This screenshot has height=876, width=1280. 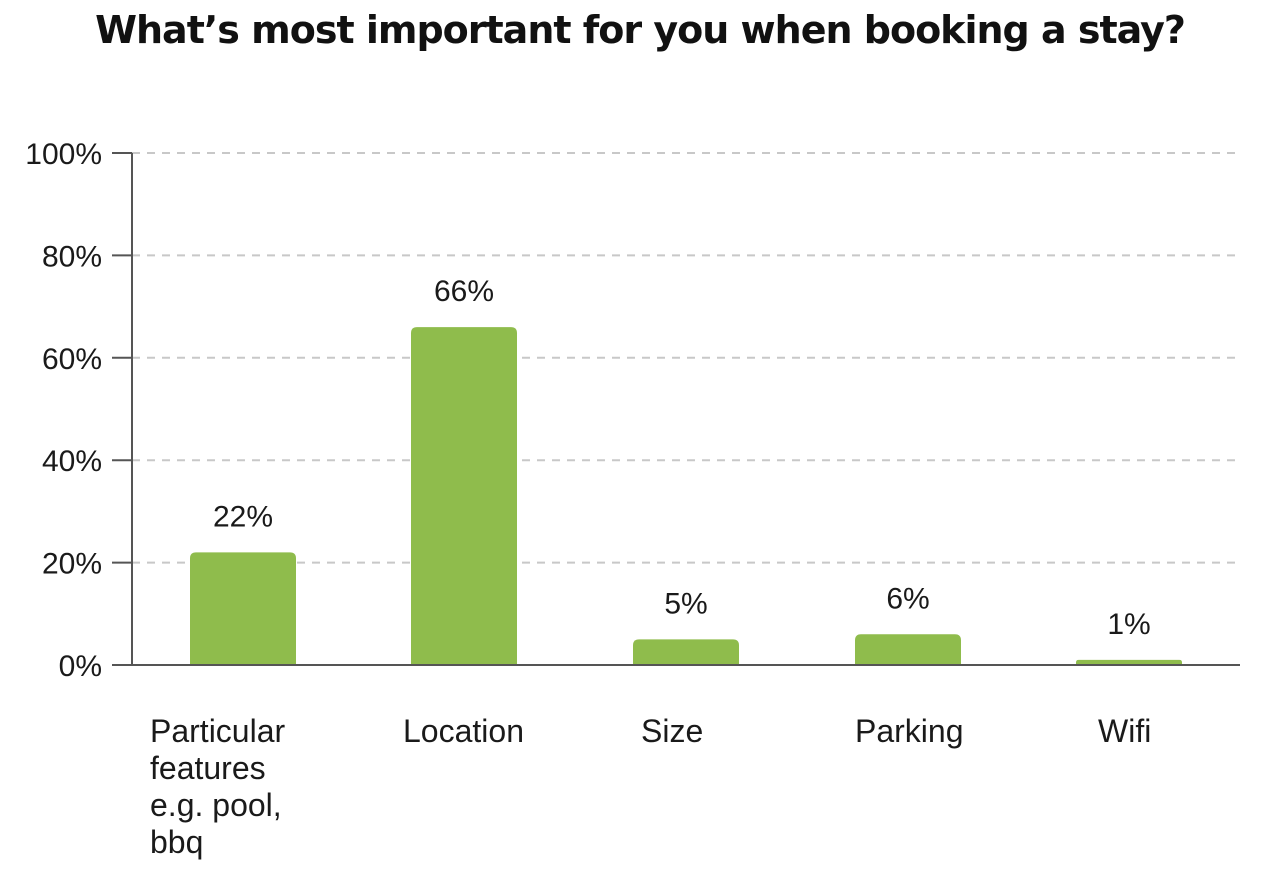 What do you see at coordinates (80, 666) in the screenshot?
I see `y-tick-label: 0%` at bounding box center [80, 666].